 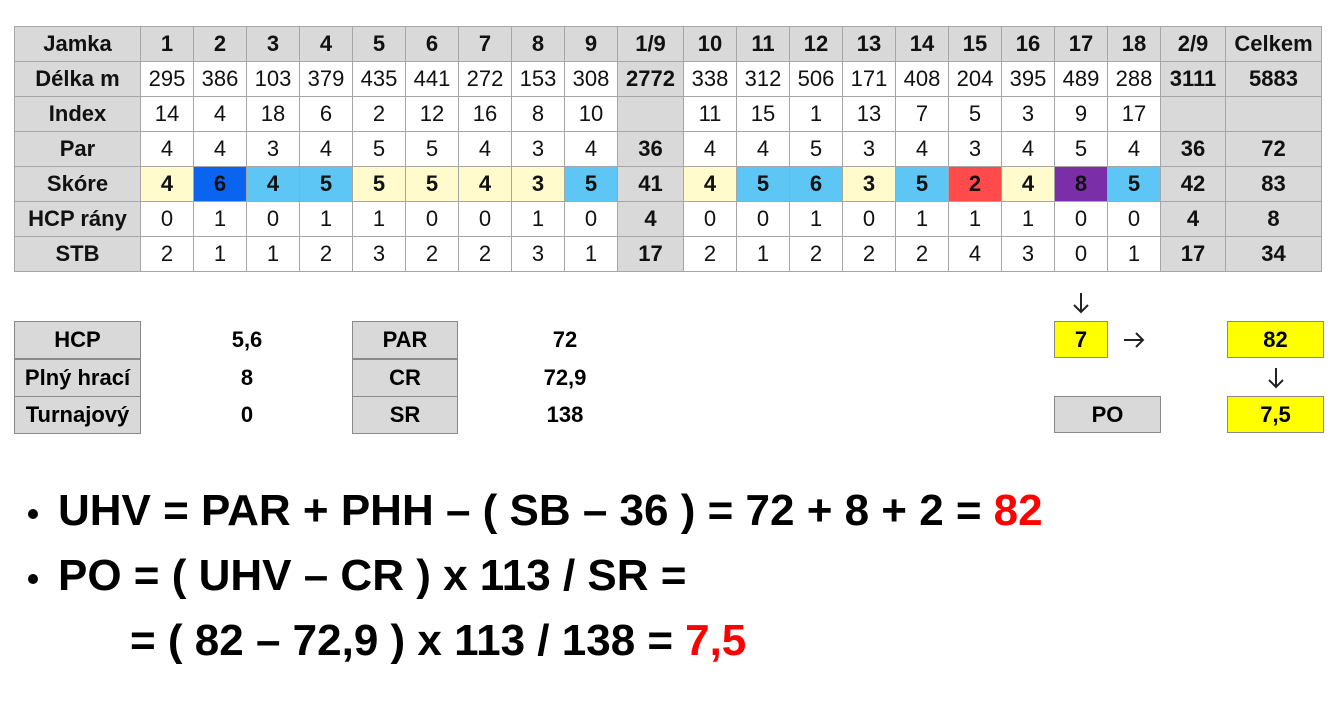 I want to click on course-value: 72, so click(x=565, y=339).